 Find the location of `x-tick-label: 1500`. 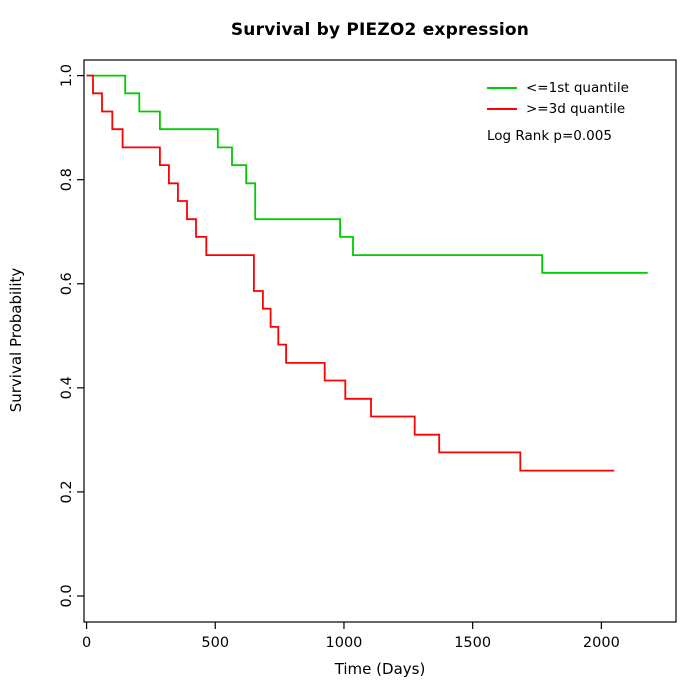

x-tick-label: 1500 is located at coordinates (472, 643).